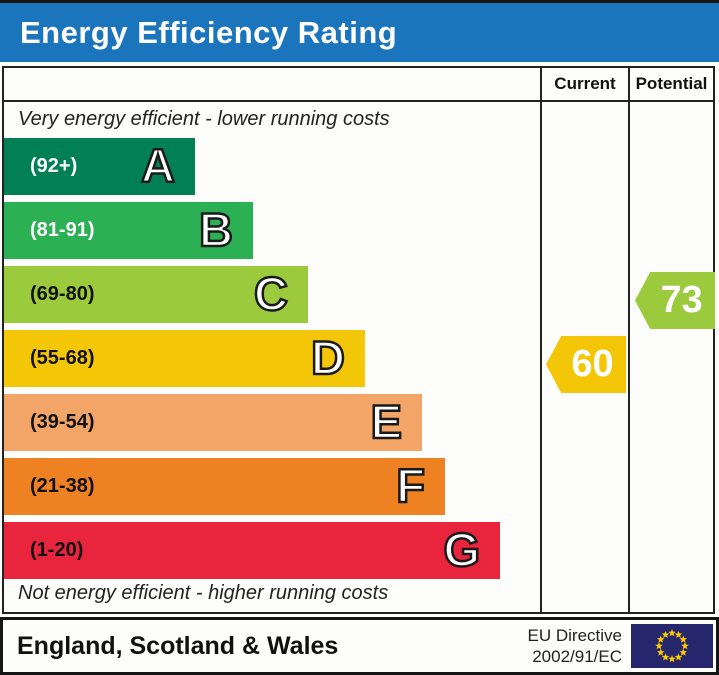 The height and width of the screenshot is (675, 719). What do you see at coordinates (328, 358) in the screenshot?
I see `band-d-letter: D` at bounding box center [328, 358].